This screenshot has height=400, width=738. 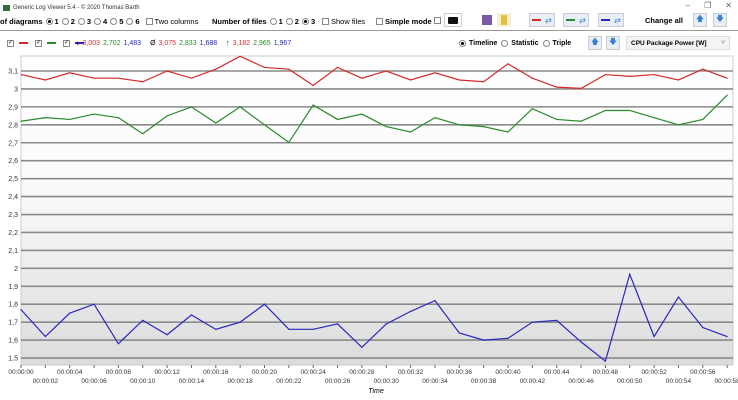 I want to click on x-tick-label: 00:00:20, so click(x=265, y=372).